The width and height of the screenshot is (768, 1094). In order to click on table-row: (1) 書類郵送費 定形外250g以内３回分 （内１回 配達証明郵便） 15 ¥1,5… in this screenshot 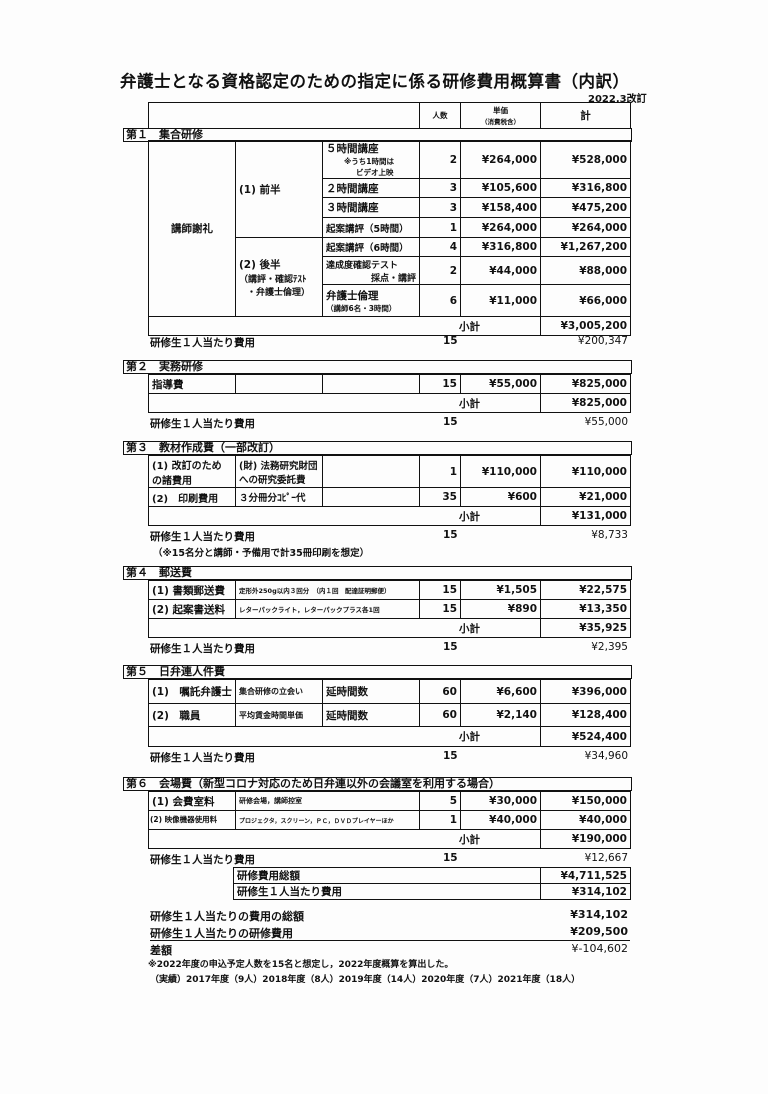, I will do `click(390, 590)`.